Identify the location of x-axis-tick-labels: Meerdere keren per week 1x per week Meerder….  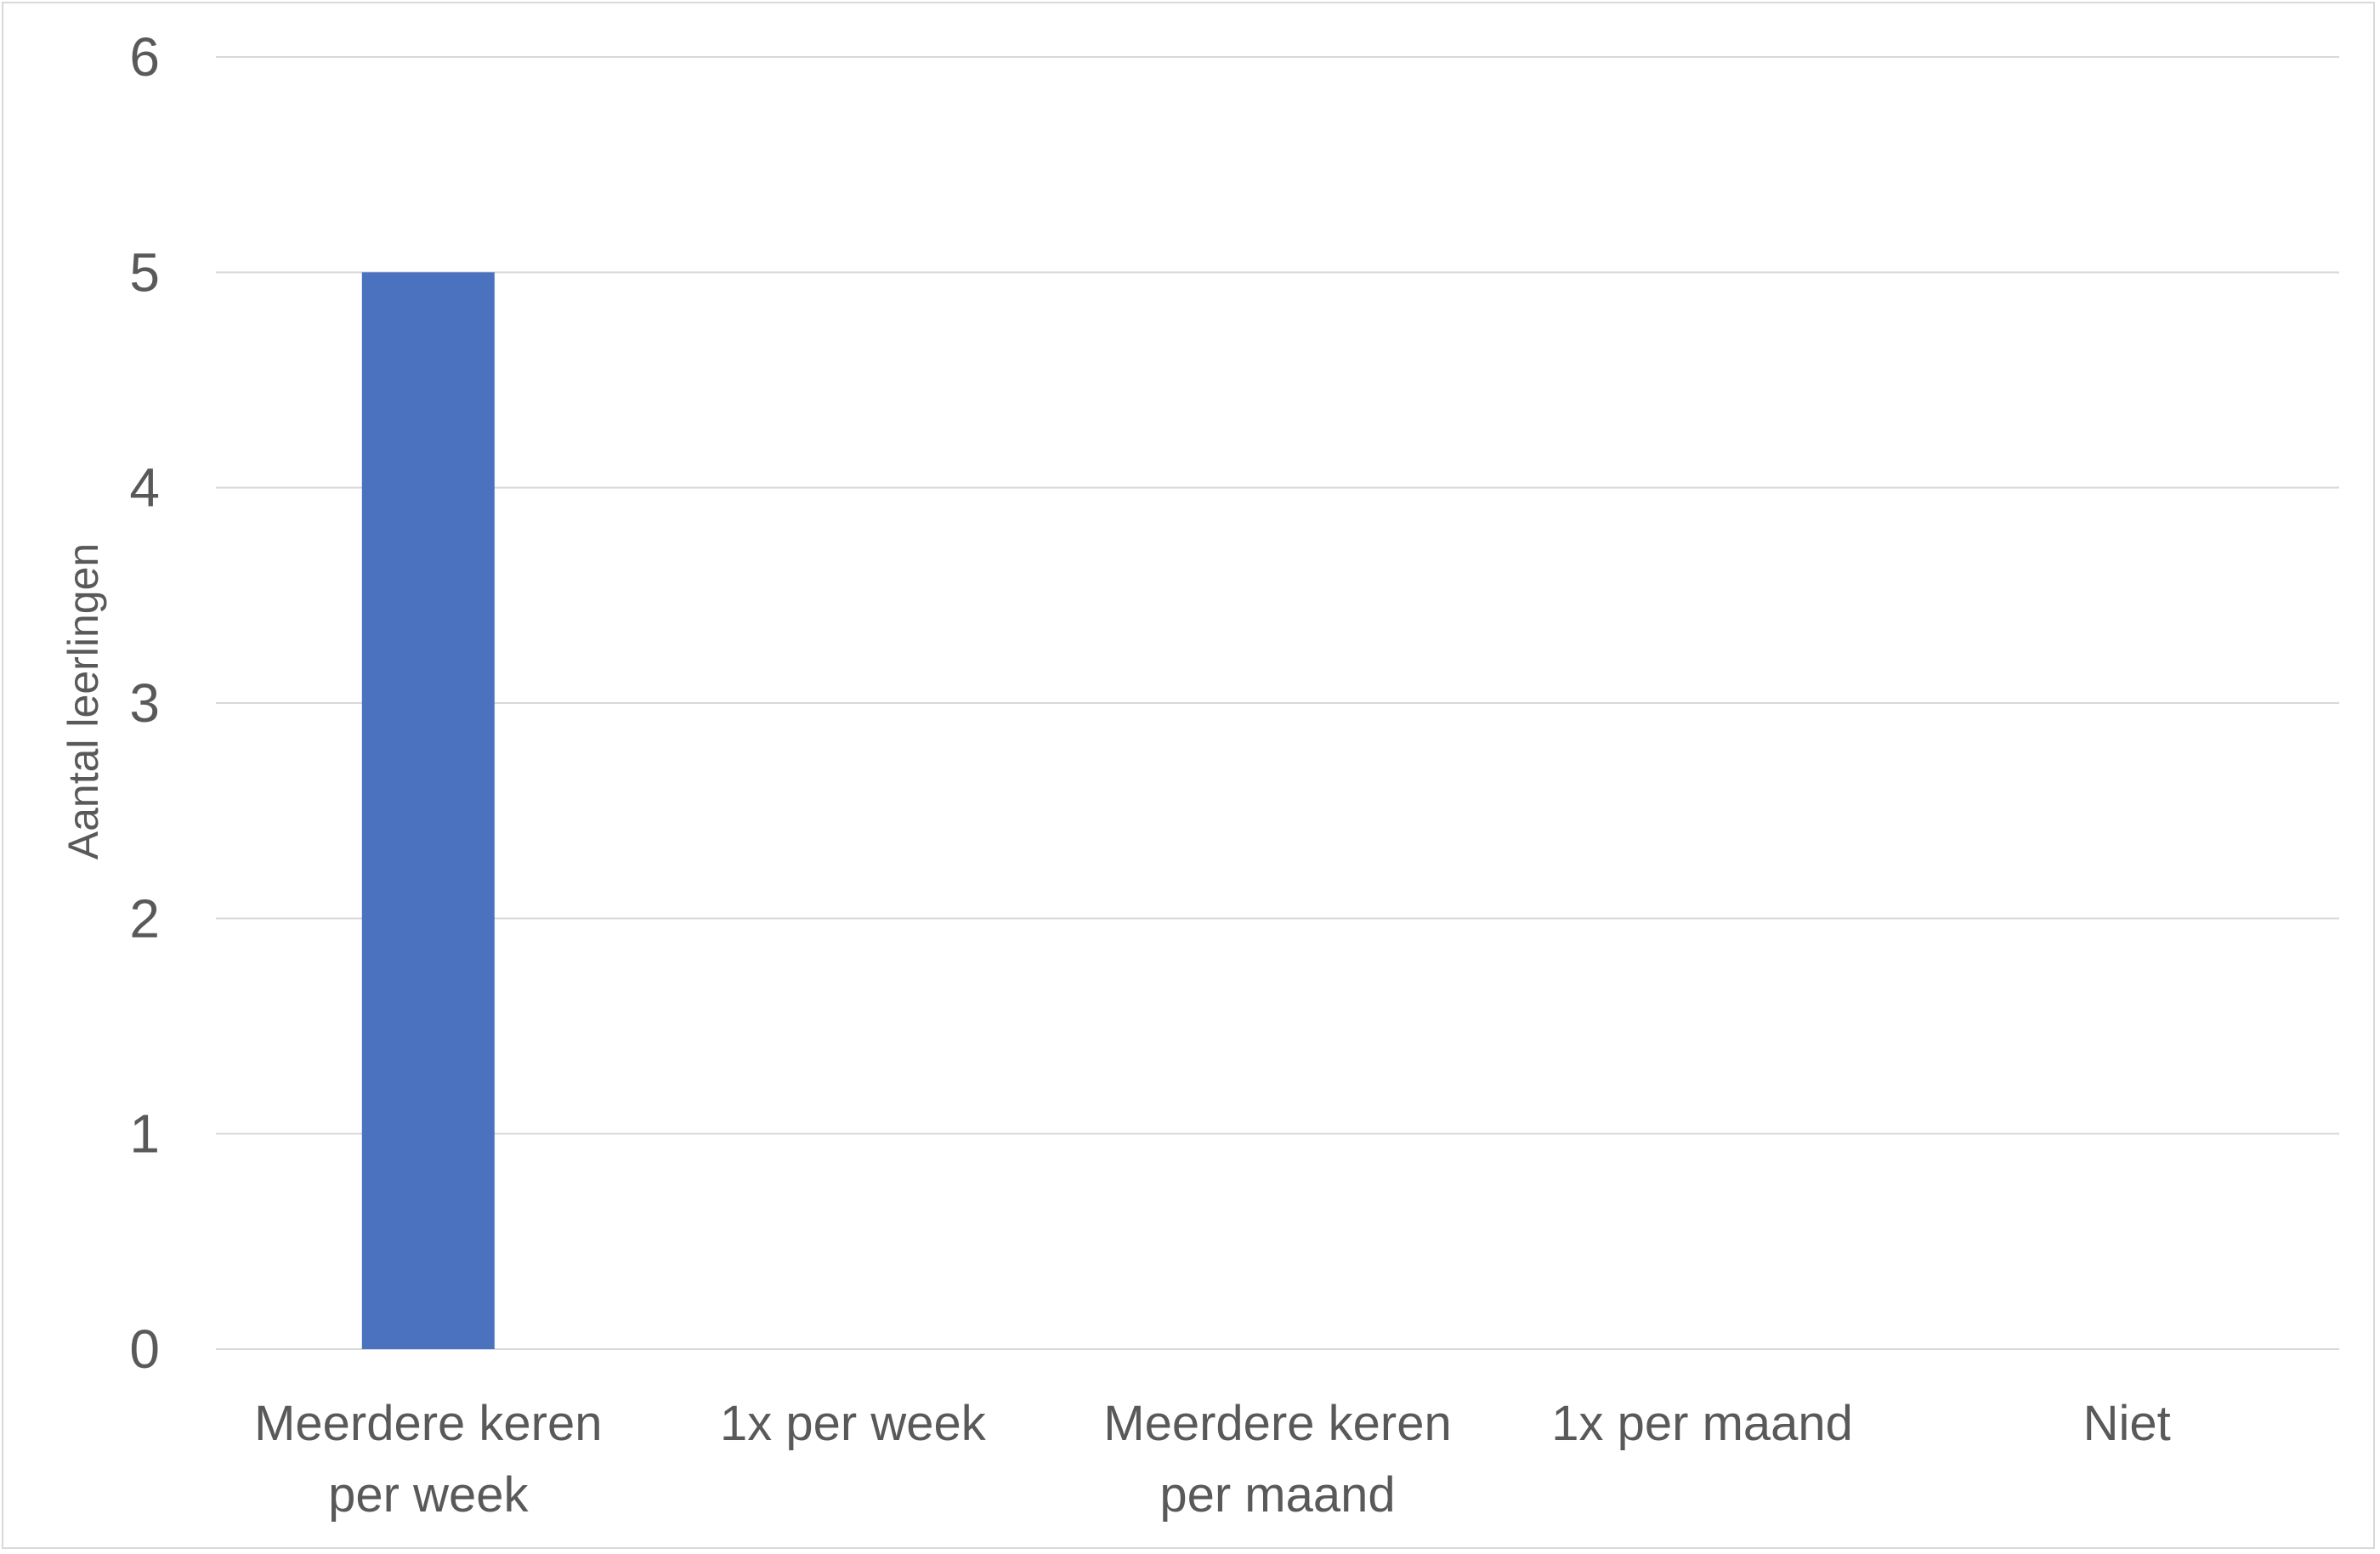
(1212, 1459).